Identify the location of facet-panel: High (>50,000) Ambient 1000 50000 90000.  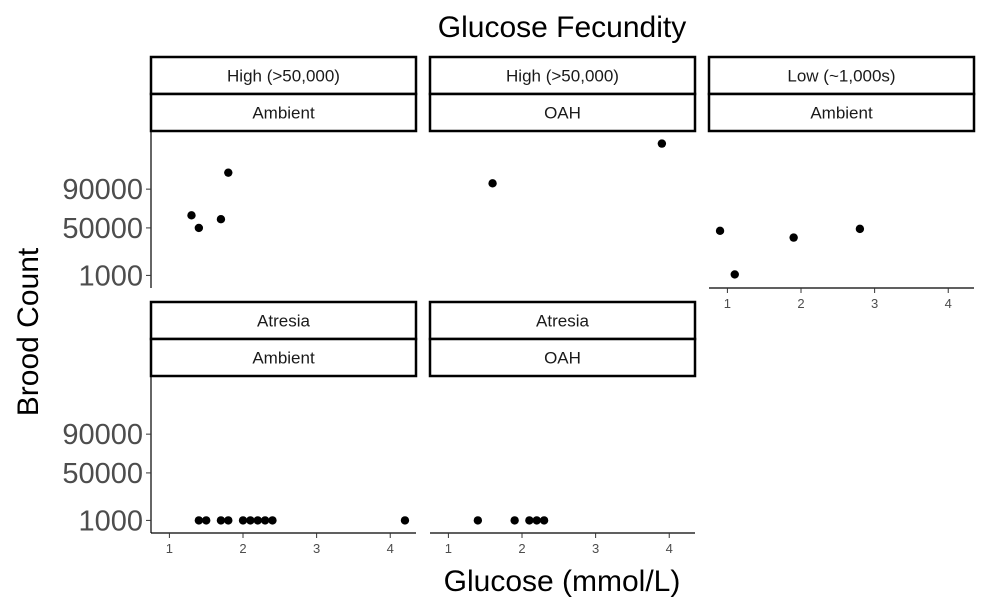
(240, 173).